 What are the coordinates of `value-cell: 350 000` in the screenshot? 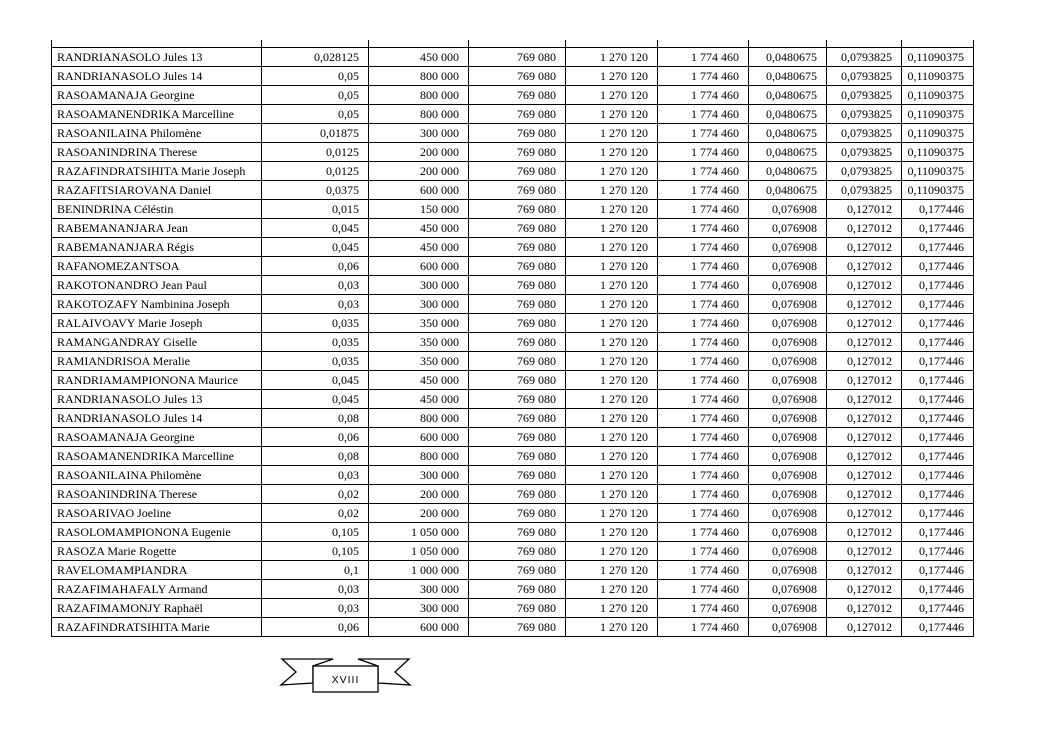 It's located at (418, 361).